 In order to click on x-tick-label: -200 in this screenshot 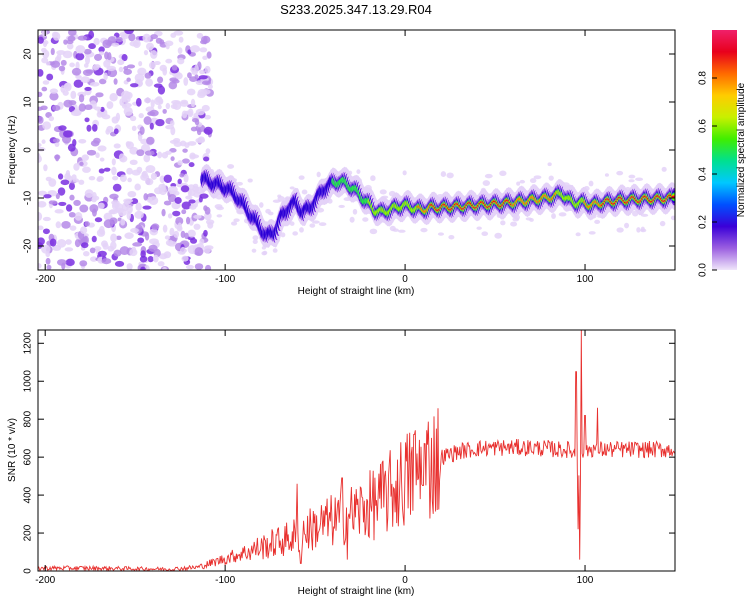, I will do `click(45, 279)`.